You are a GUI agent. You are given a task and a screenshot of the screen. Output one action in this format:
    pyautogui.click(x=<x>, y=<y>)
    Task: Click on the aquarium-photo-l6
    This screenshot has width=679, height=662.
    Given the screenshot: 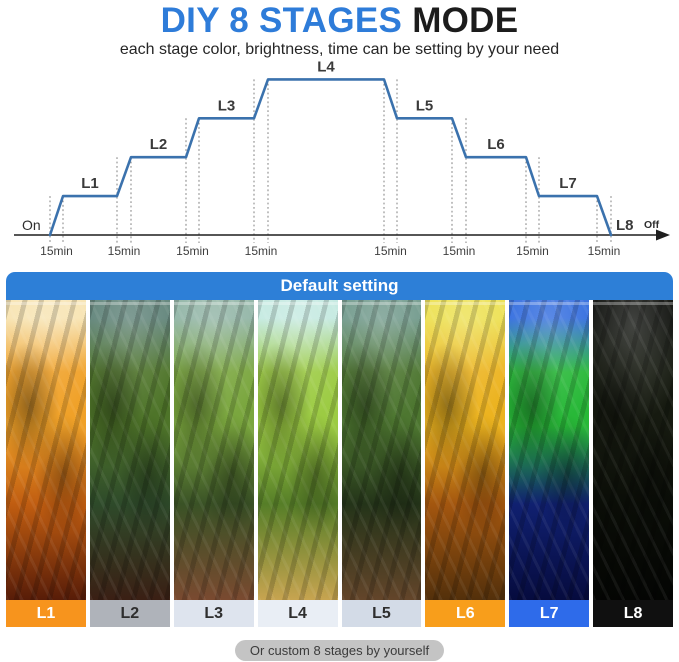 What is the action you would take?
    pyautogui.click(x=465, y=450)
    